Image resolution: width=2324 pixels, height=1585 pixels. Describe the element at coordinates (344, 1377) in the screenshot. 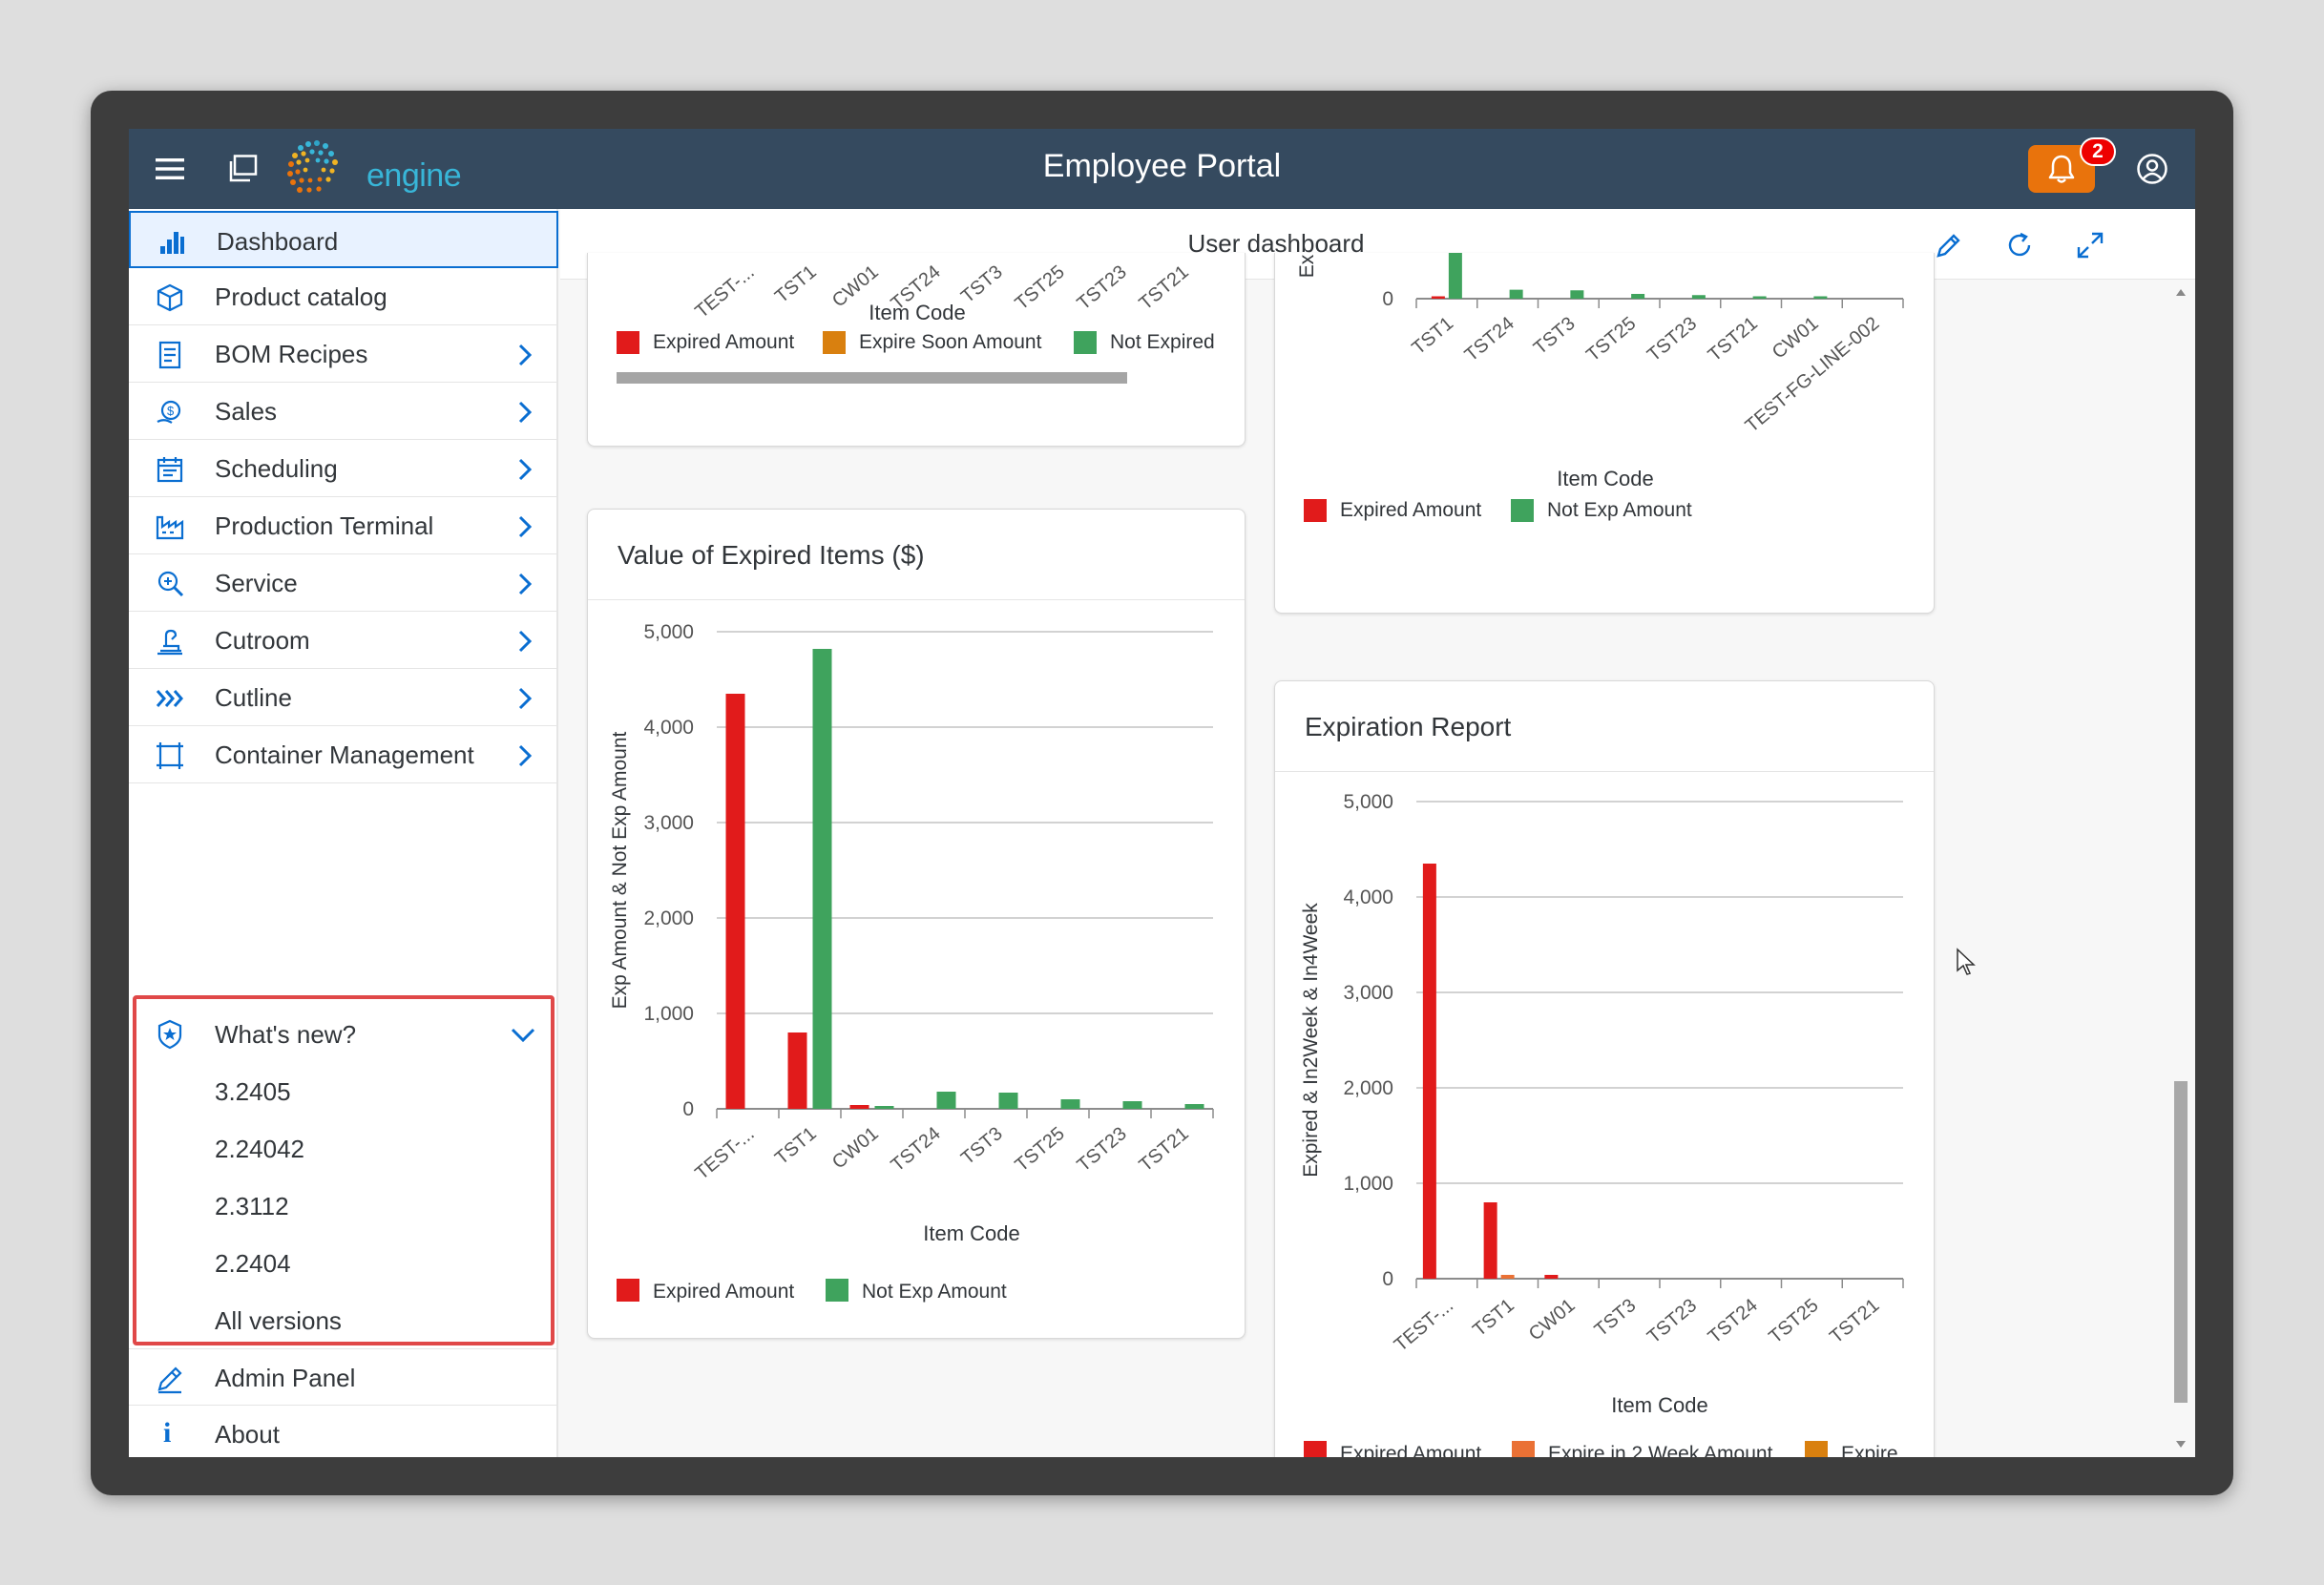

I see `sidebar-item-admin-panel: Admin Panel` at that location.